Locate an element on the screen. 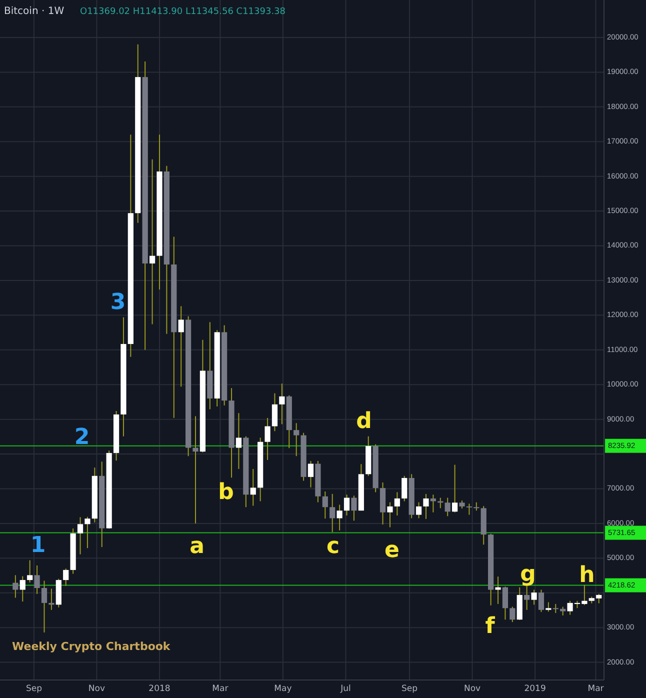 The image size is (646, 698). x-tick-label: 2019 is located at coordinates (535, 689).